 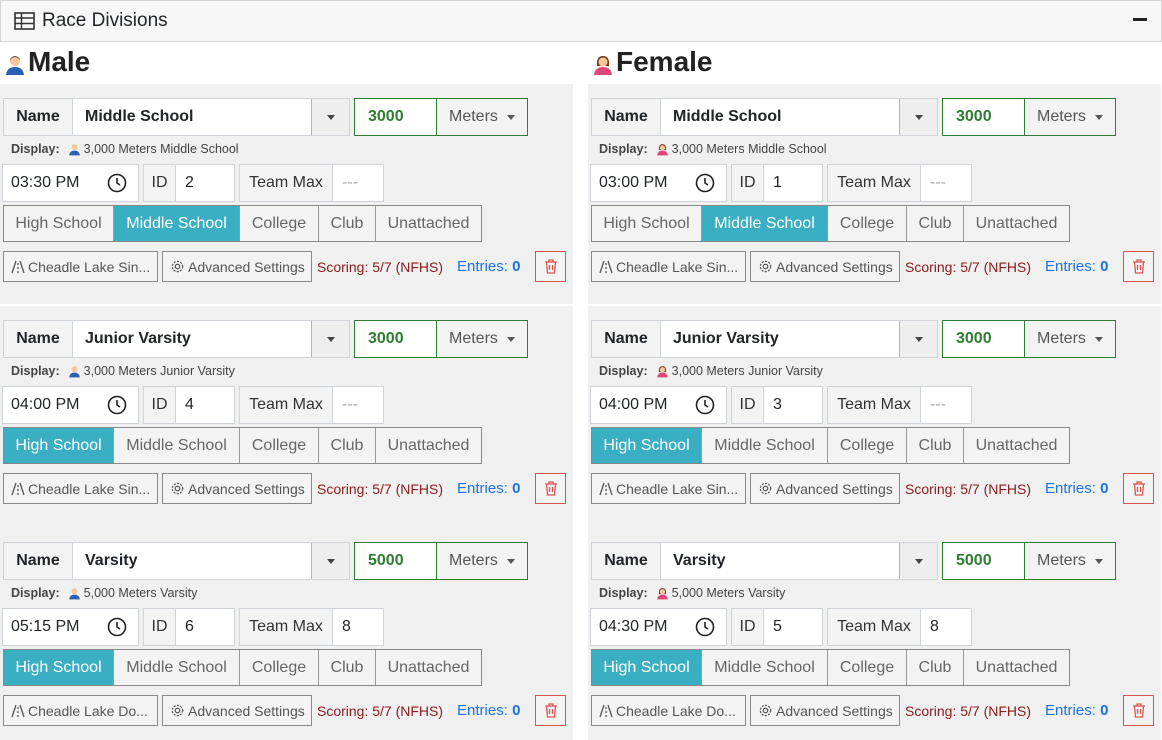 What do you see at coordinates (658, 183) in the screenshot?
I see `time-input: 03:00 PM` at bounding box center [658, 183].